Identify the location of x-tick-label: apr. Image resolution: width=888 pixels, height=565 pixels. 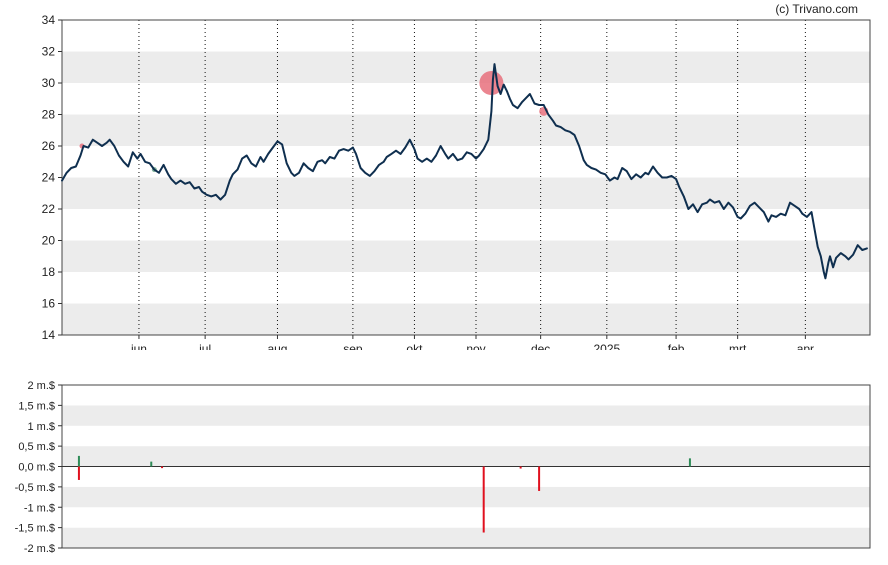
(805, 346).